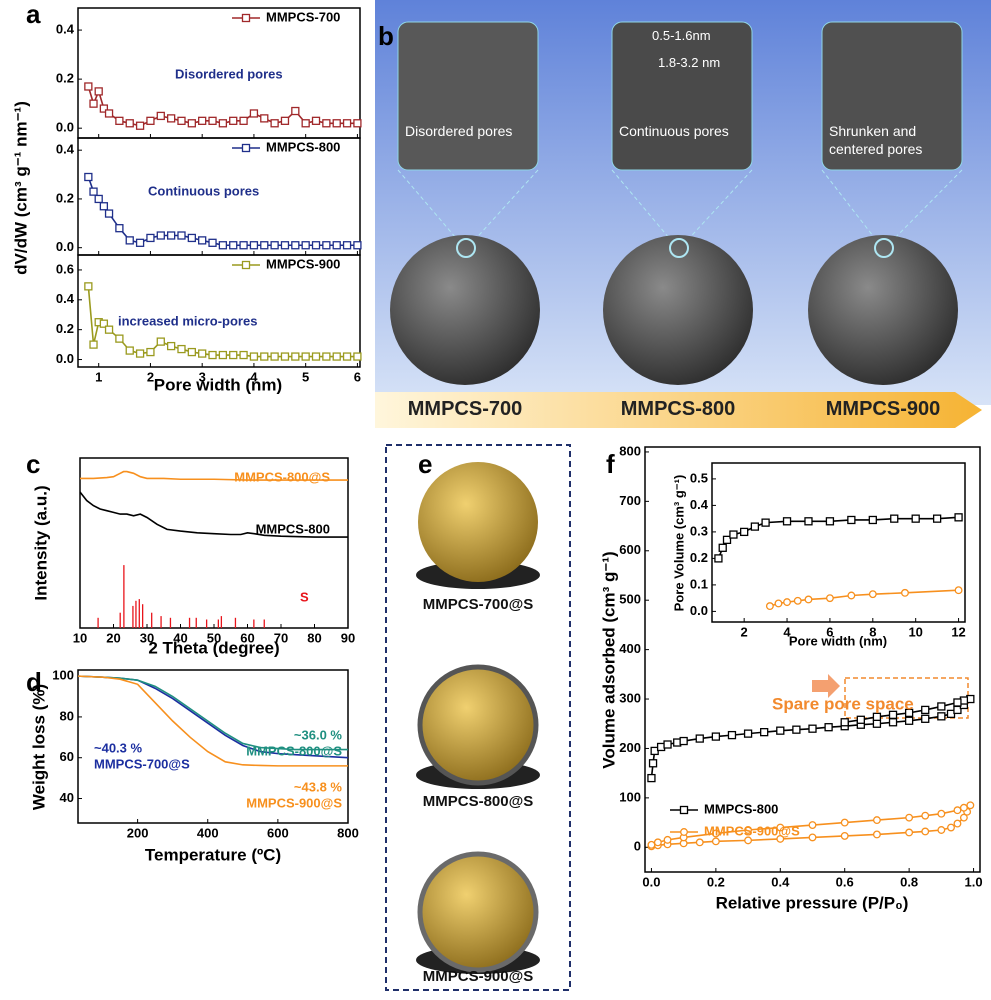 This screenshot has width=991, height=1000. I want to click on x-tick-label: 70, so click(281, 637).